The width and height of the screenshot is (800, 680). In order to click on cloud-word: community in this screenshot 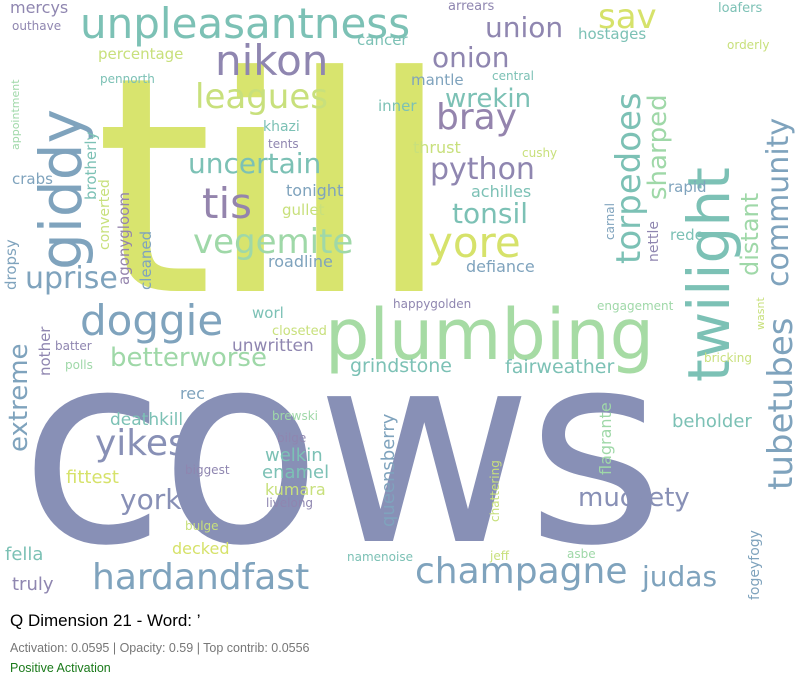, I will do `click(778, 202)`.